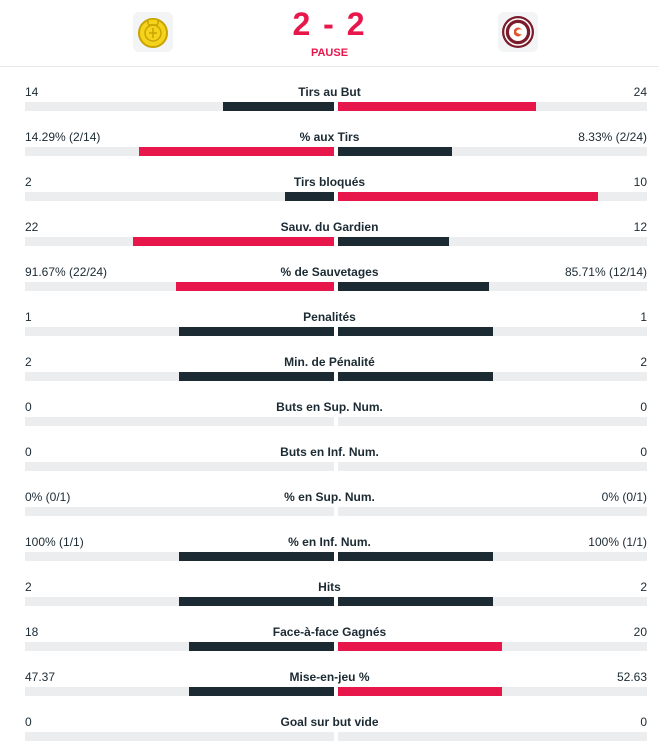  I want to click on stat-row: 2 Hits 2, so click(329, 595).